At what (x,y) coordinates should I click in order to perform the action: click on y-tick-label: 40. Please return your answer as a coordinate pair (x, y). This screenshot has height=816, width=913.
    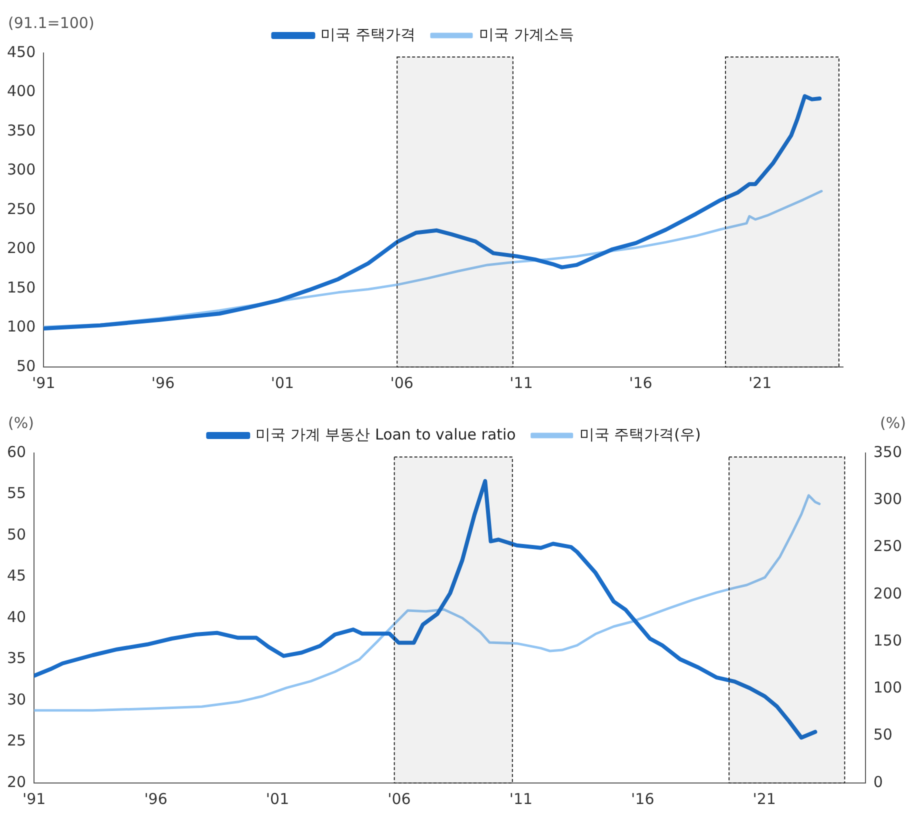
    Looking at the image, I should click on (16, 617).